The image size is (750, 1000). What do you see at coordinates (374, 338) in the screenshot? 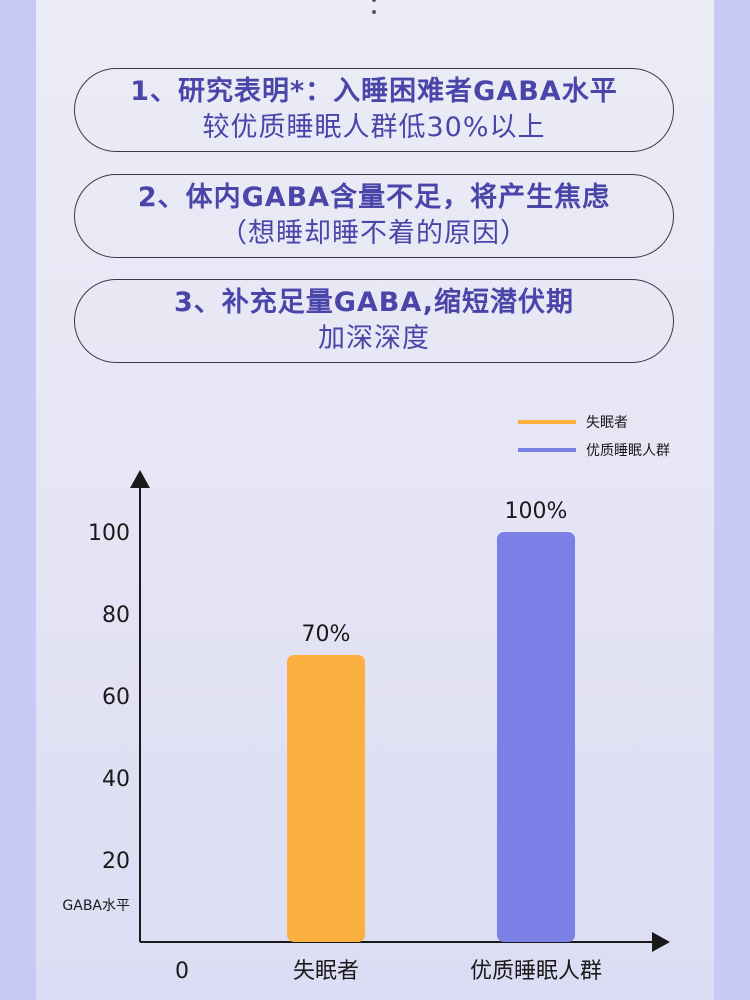
I see `point-3-line2: 加深深度` at bounding box center [374, 338].